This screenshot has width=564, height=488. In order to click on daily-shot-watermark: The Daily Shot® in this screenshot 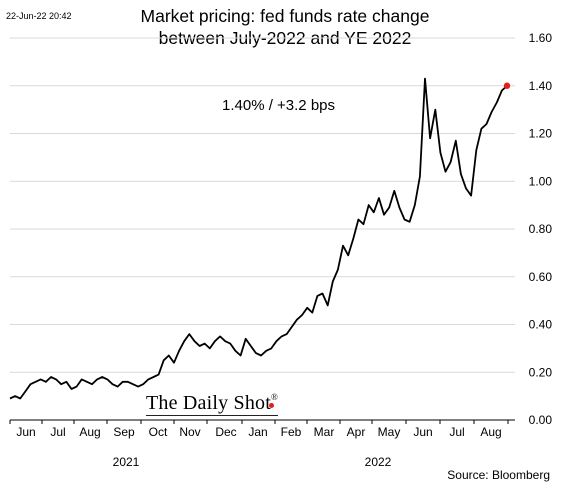, I will do `click(212, 401)`.